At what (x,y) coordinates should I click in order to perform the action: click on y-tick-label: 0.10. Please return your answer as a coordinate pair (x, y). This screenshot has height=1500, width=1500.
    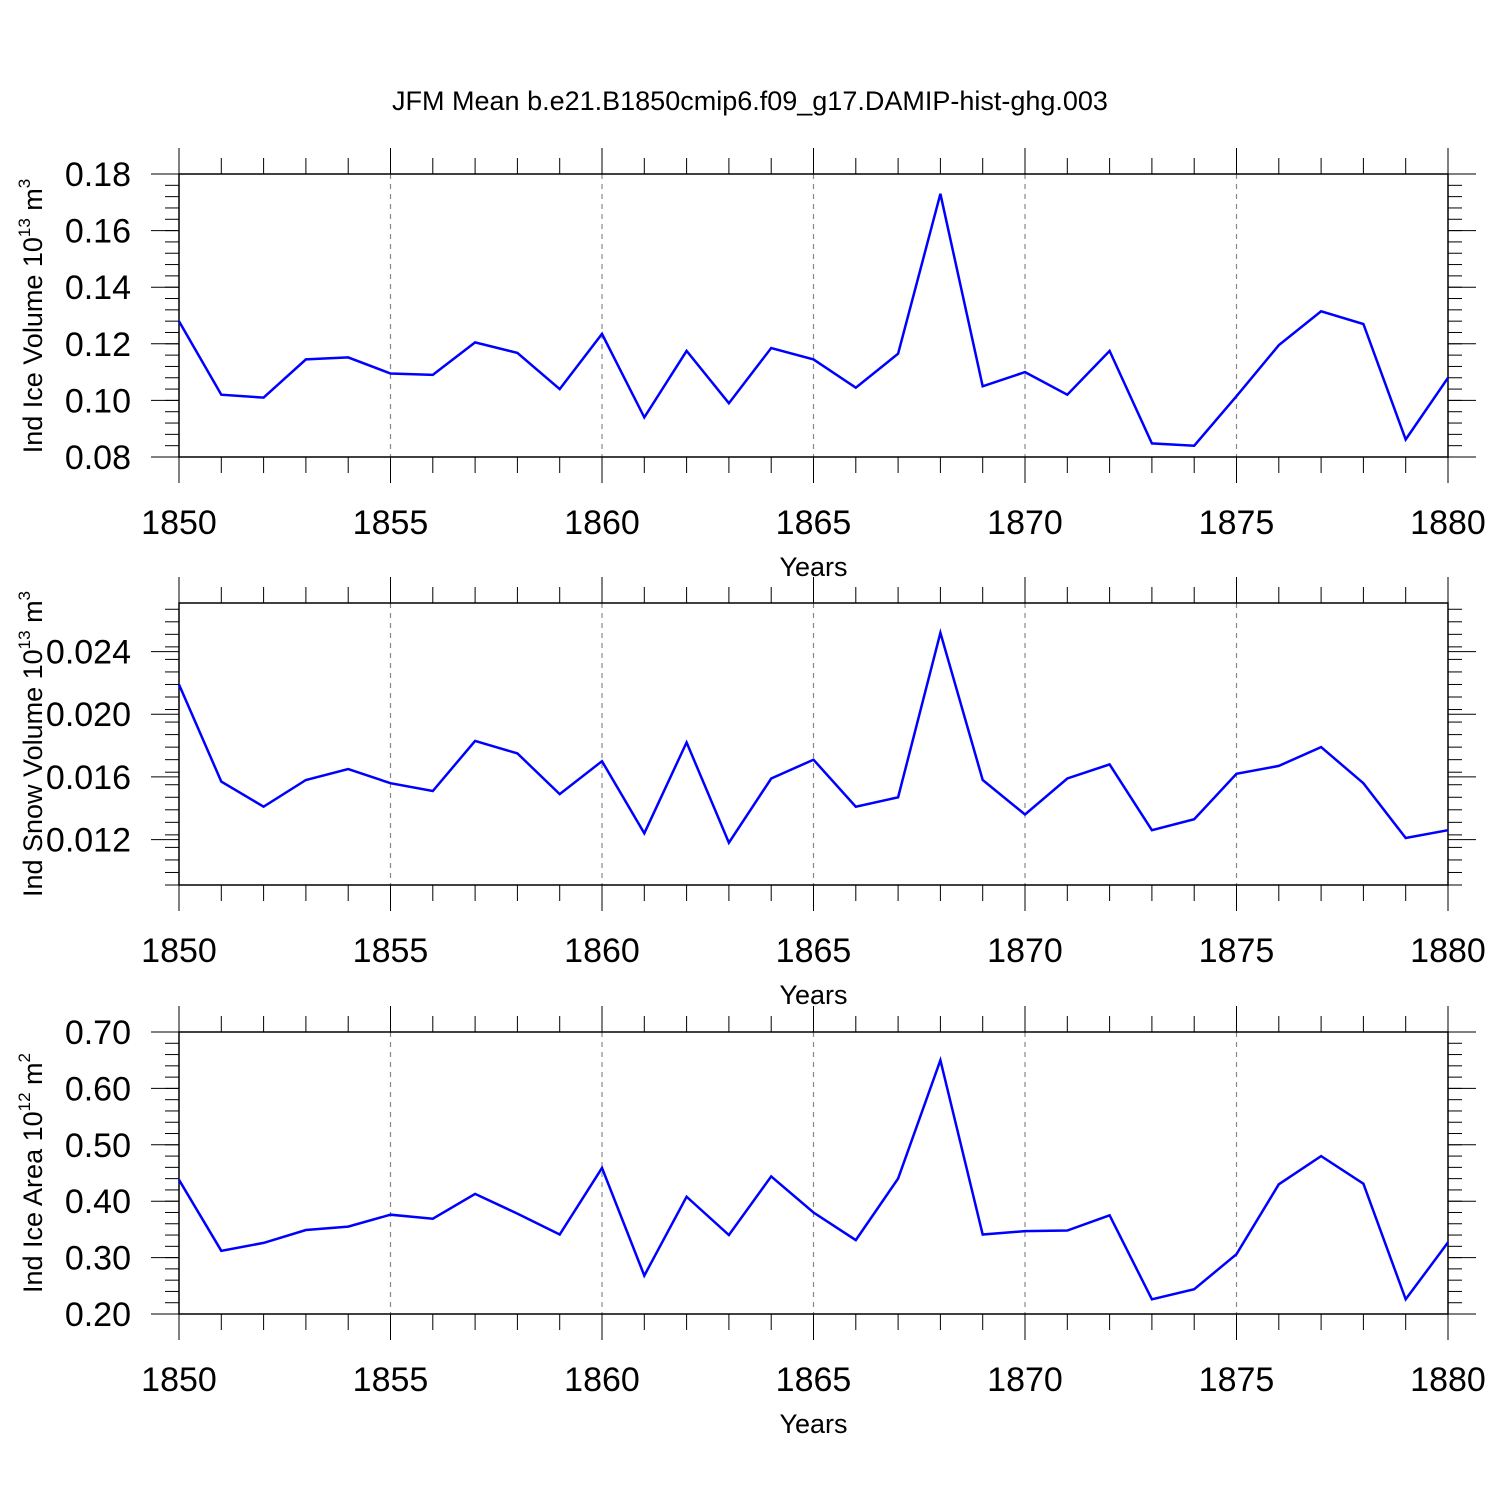
    Looking at the image, I should click on (98, 401).